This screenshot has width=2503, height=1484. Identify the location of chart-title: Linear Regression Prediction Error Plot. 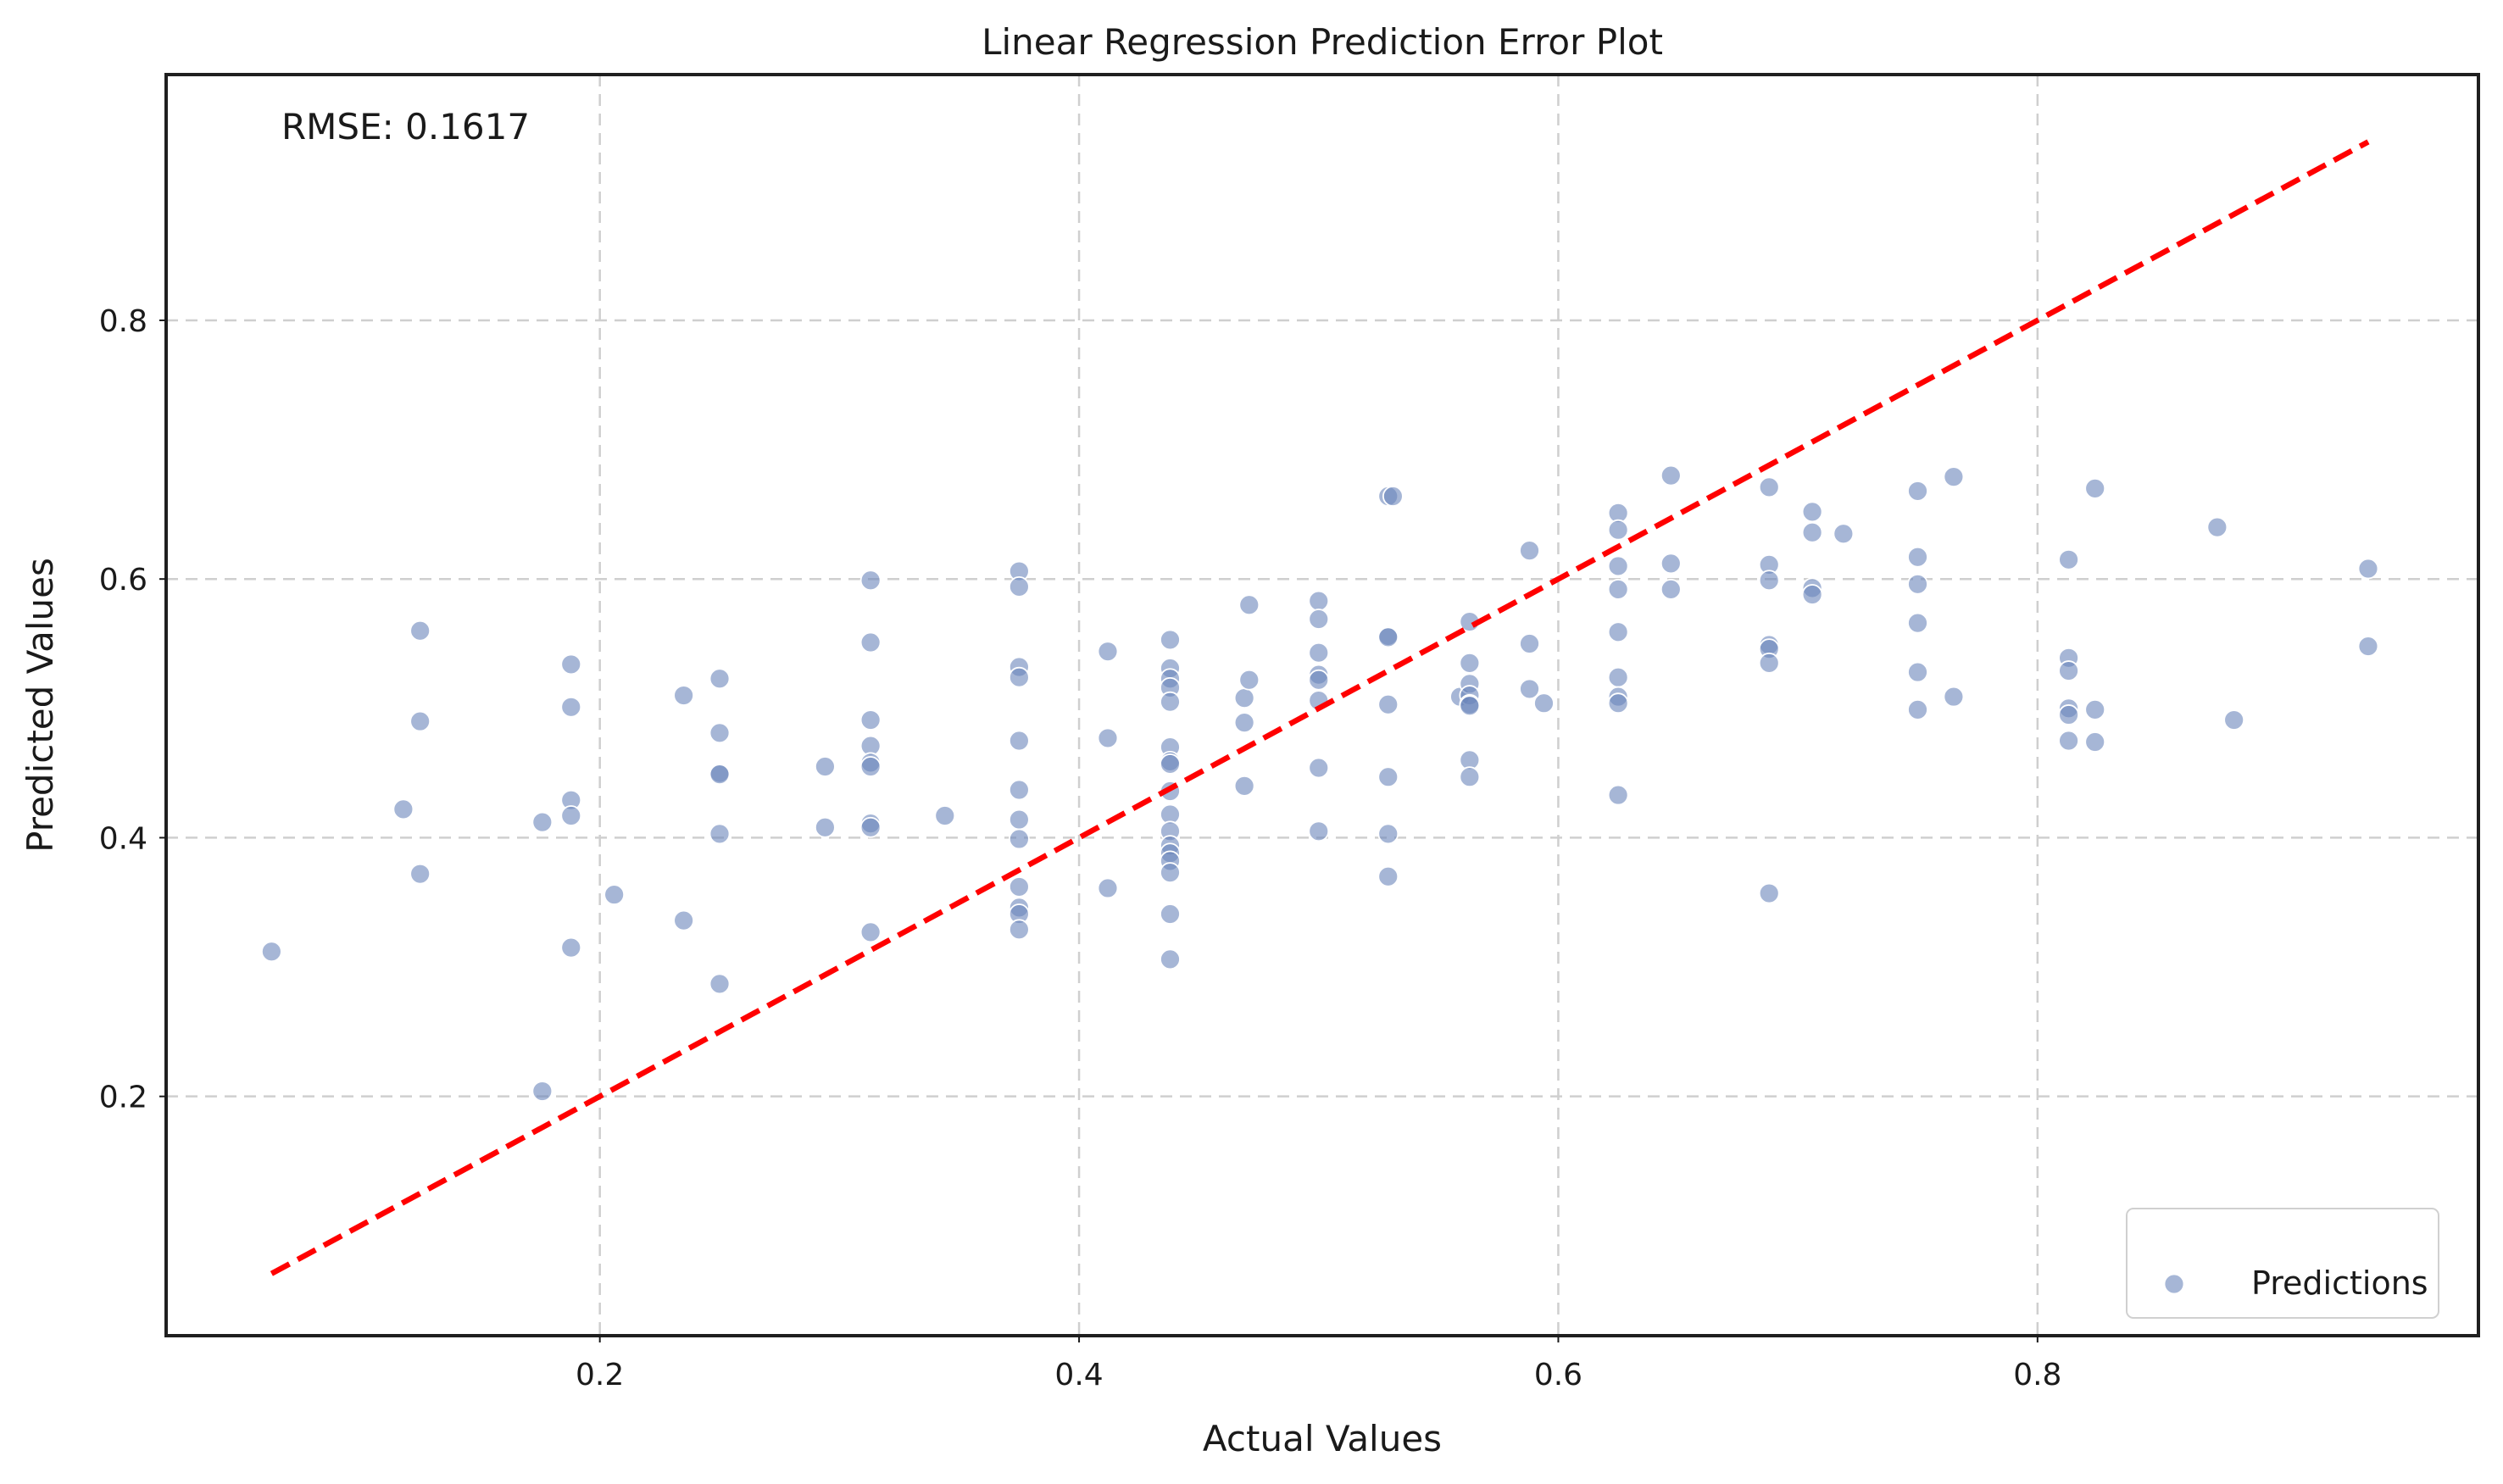
(1322, 42).